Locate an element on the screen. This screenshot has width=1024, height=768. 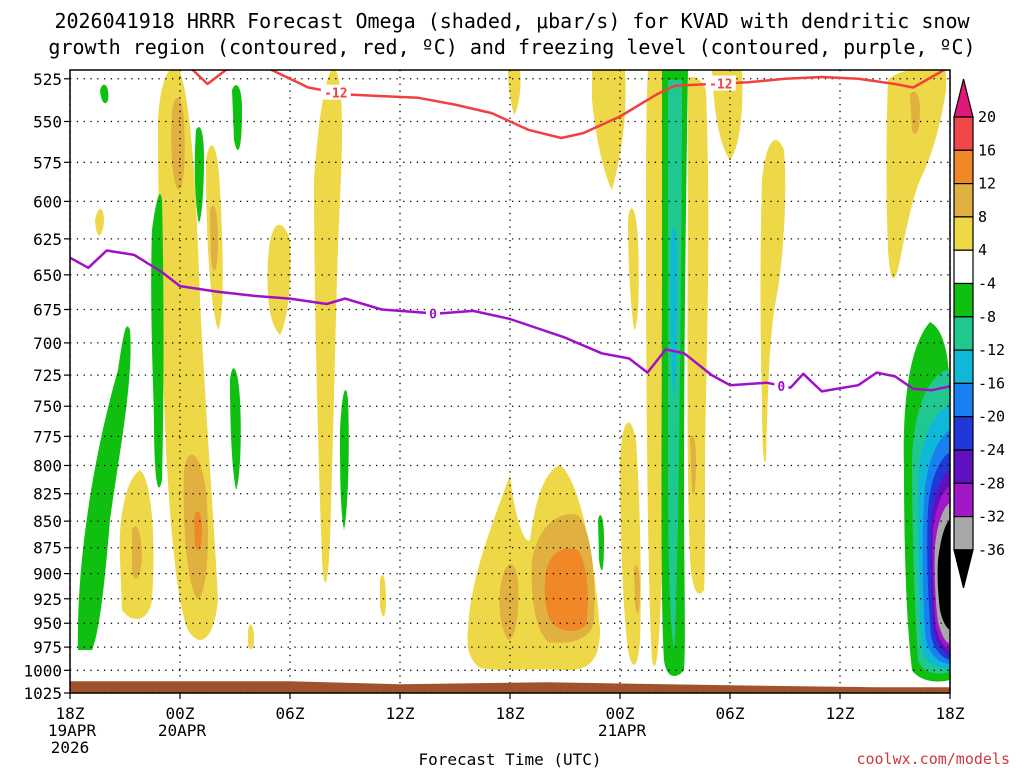
y-tick-label: 775 is located at coordinates (47, 436).